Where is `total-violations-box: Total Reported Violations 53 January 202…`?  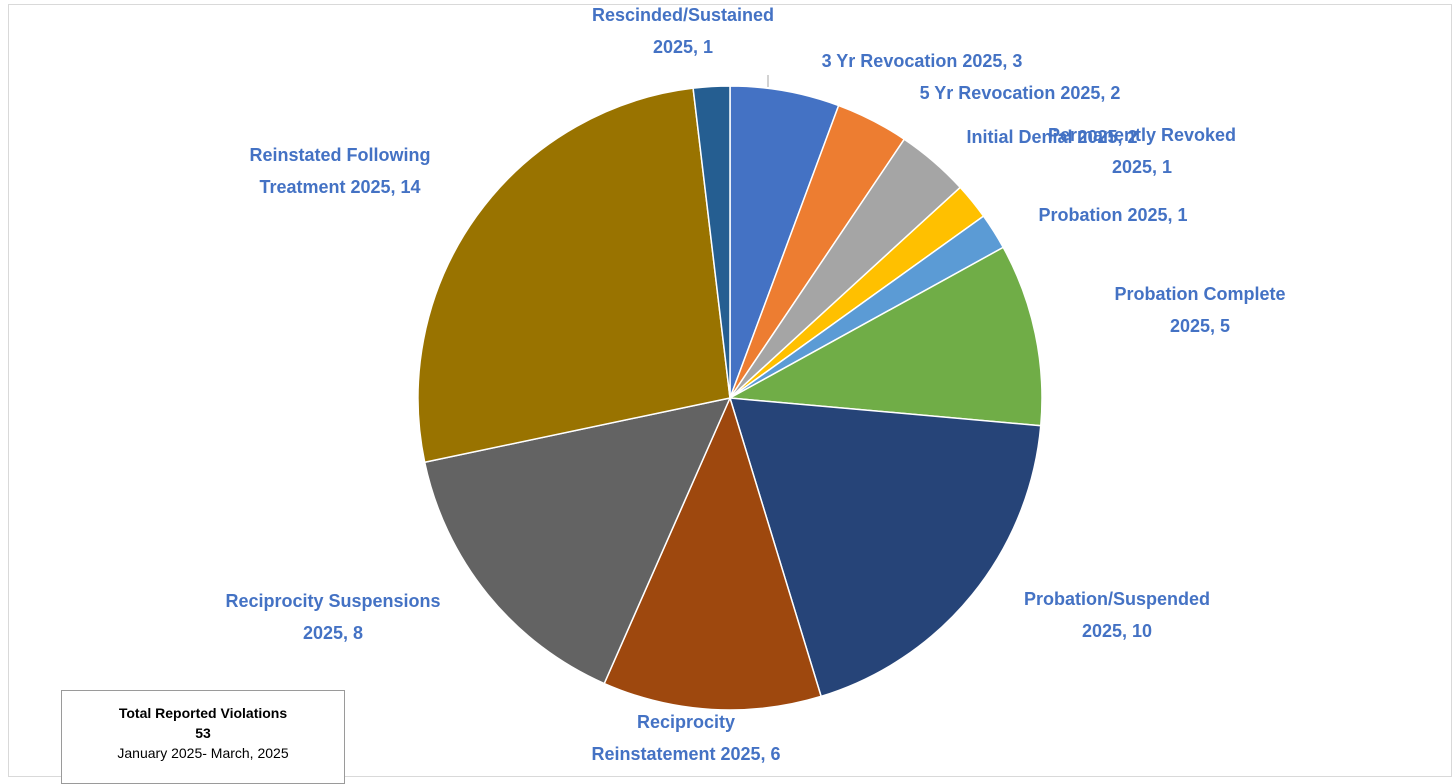
total-violations-box: Total Reported Violations 53 January 202… is located at coordinates (203, 737).